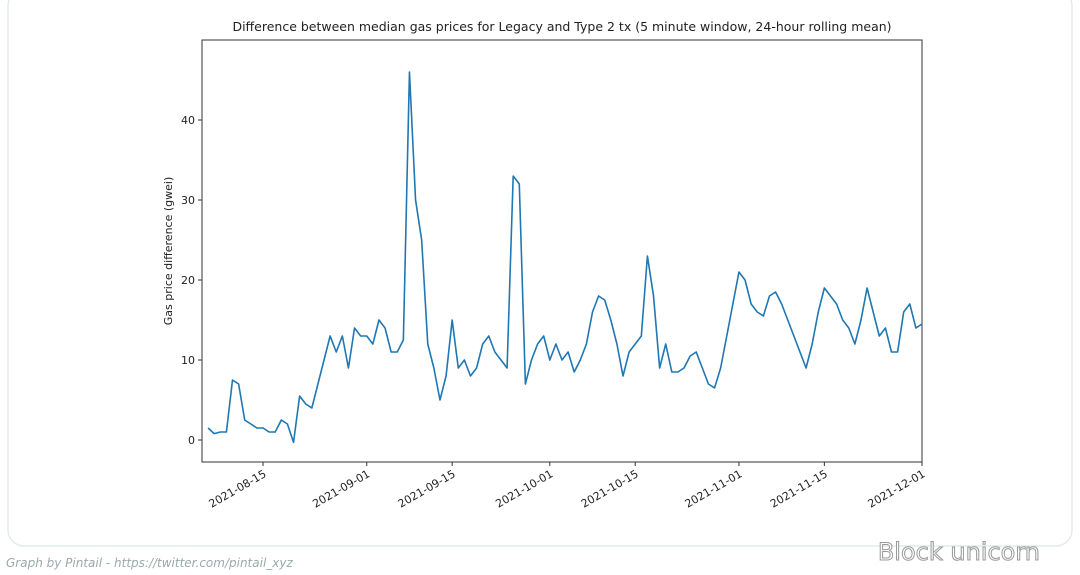 The height and width of the screenshot is (575, 1080). Describe the element at coordinates (959, 552) in the screenshot. I see `watermark: Block unicorn` at that location.